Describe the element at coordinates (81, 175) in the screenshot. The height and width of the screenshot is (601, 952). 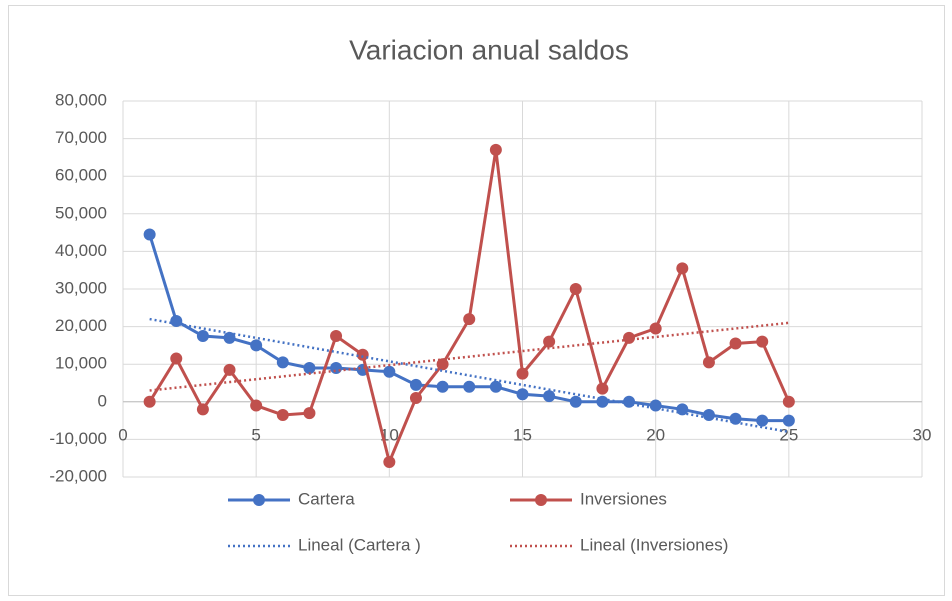
I see `y-tick-label: 60,000` at that location.